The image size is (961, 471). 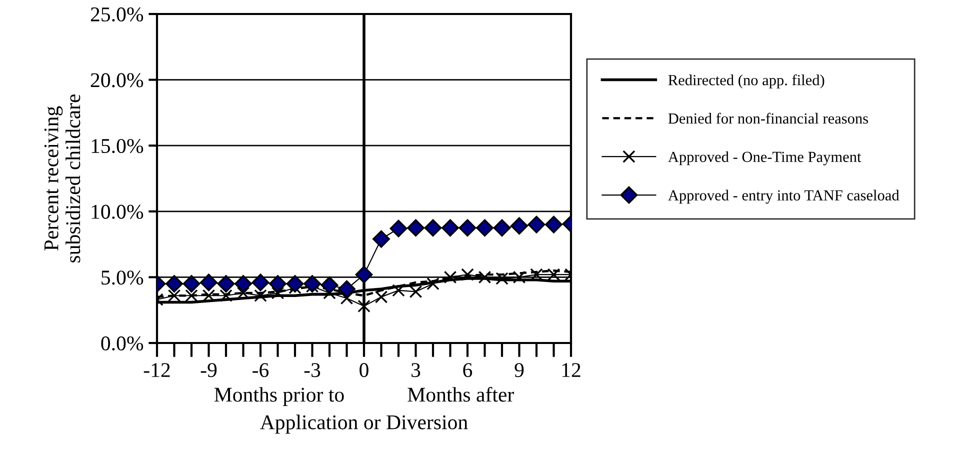 What do you see at coordinates (118, 146) in the screenshot?
I see `y-tick-label: 15.0%` at bounding box center [118, 146].